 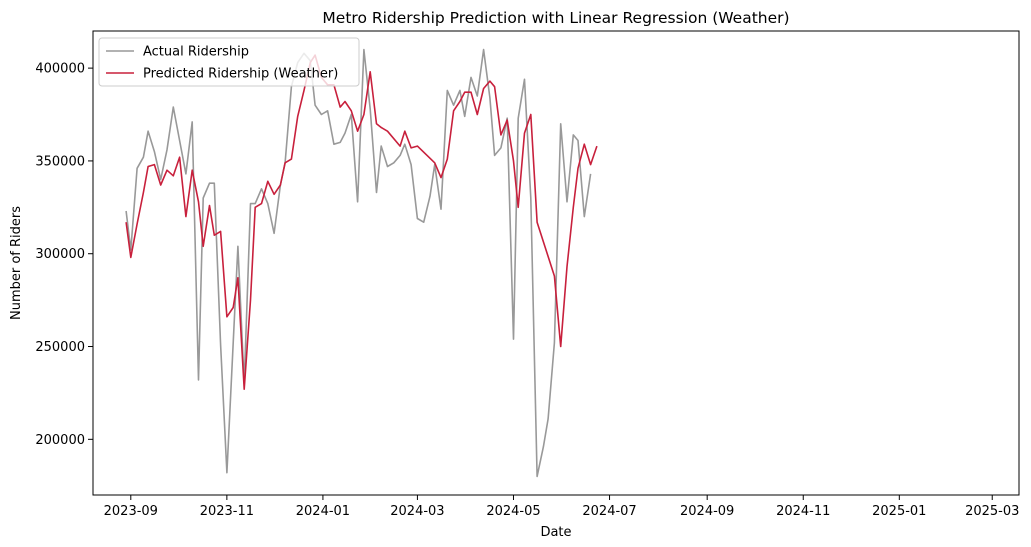 What do you see at coordinates (417, 511) in the screenshot?
I see `x-tick-label: 2024-03` at bounding box center [417, 511].